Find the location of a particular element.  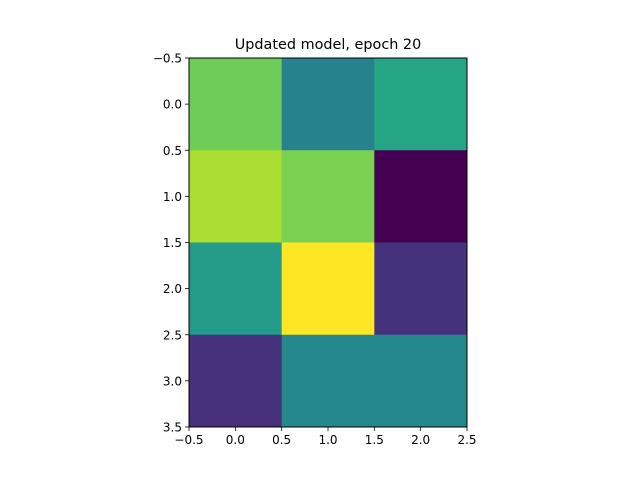

x-tick-label: 2.5 is located at coordinates (466, 440).